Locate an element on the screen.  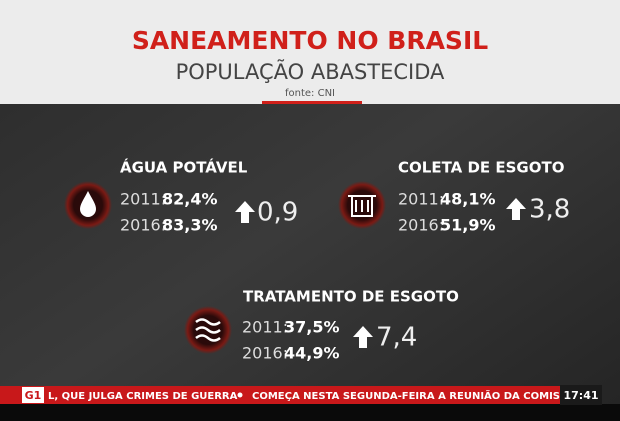
ticker-time: 17:41 is located at coordinates (580, 395).